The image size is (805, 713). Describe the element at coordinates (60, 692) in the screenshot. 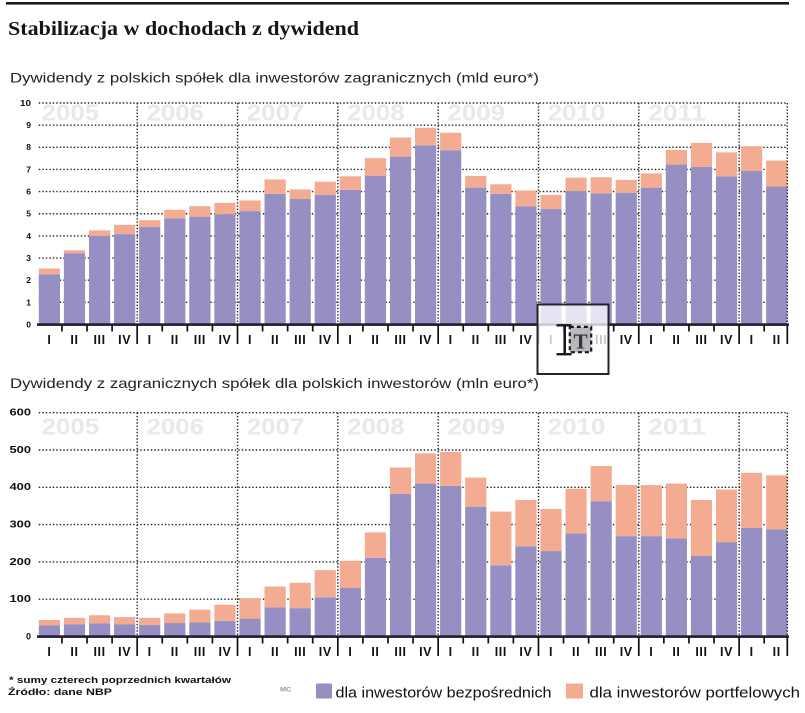

I see `svg-text: Źródło: dane NBP` at that location.